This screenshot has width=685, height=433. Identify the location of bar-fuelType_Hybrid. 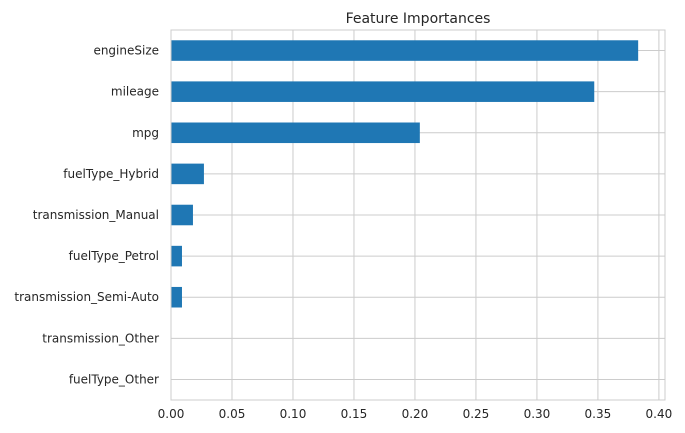
(187, 174).